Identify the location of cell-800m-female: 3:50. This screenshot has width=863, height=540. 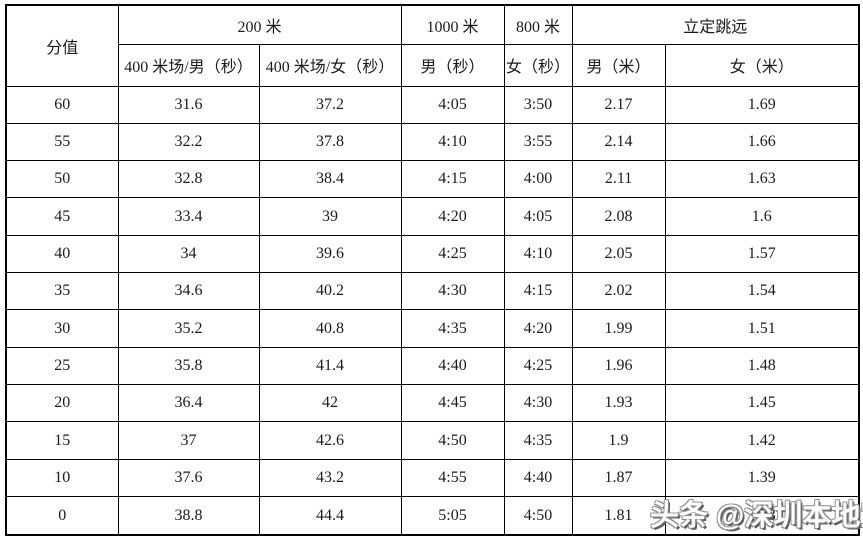
(538, 104).